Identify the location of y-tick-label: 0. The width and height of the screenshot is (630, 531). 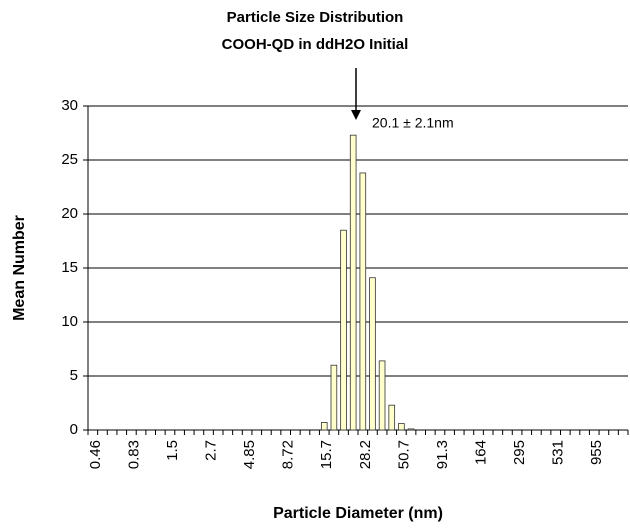
(74, 429).